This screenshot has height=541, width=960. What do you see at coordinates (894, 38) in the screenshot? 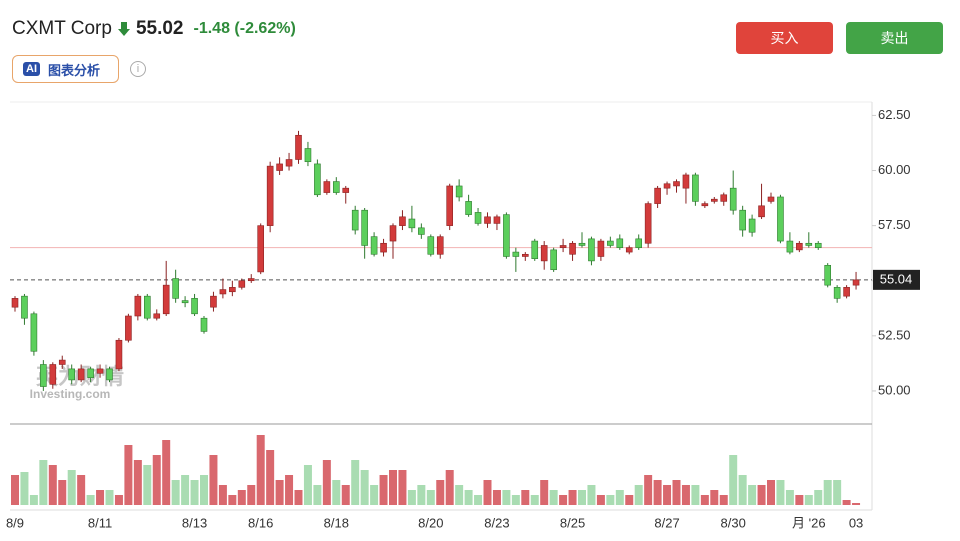
I see `sell-button: 卖出` at bounding box center [894, 38].